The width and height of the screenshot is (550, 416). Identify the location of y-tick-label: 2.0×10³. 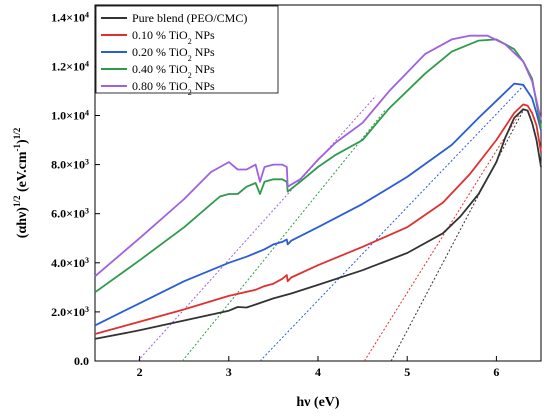
(70, 311).